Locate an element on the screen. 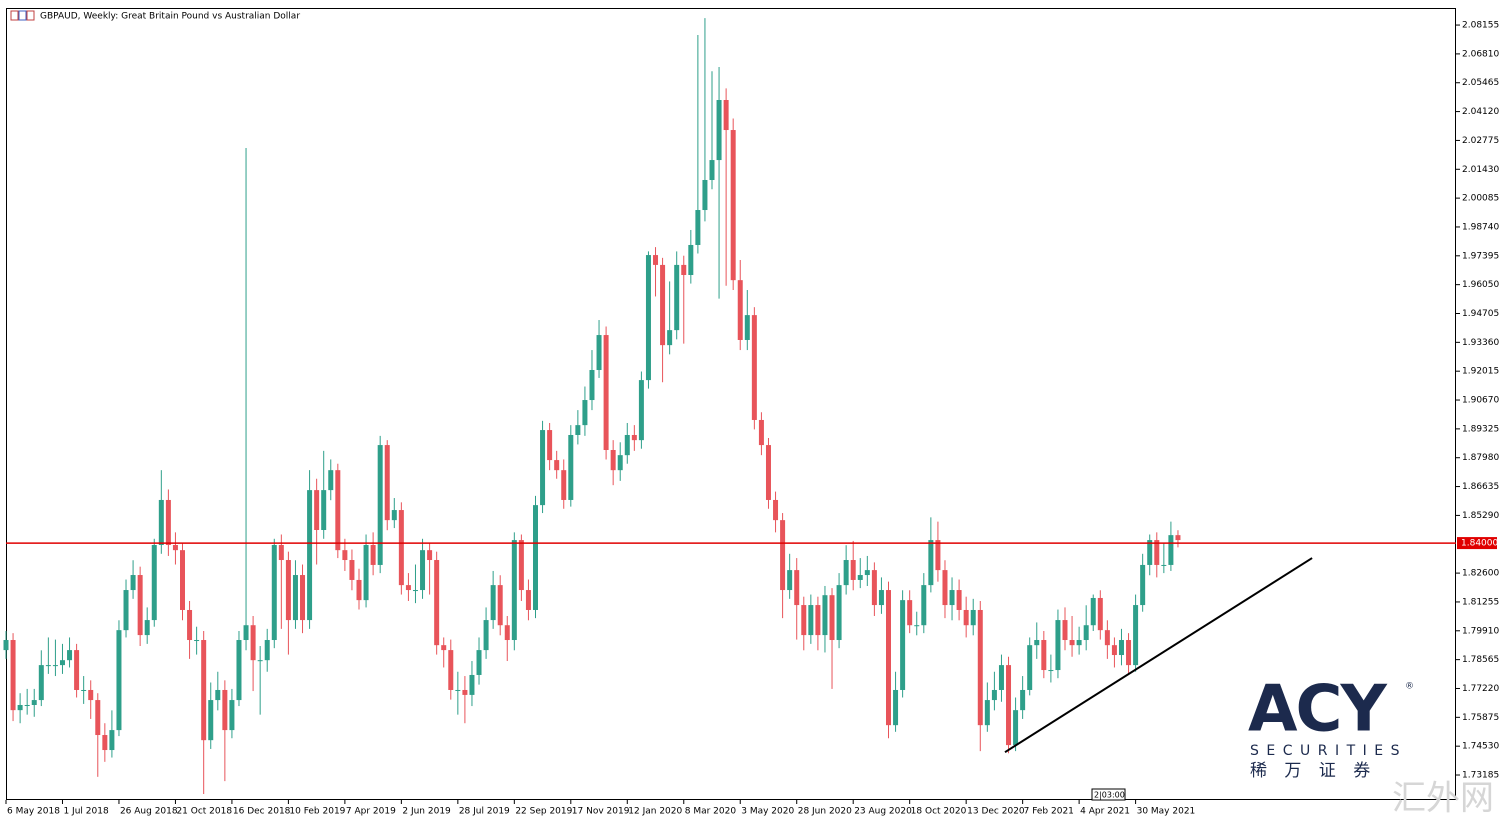 This screenshot has width=1508, height=826. x-tick-label: 3 May 2020 is located at coordinates (767, 812).